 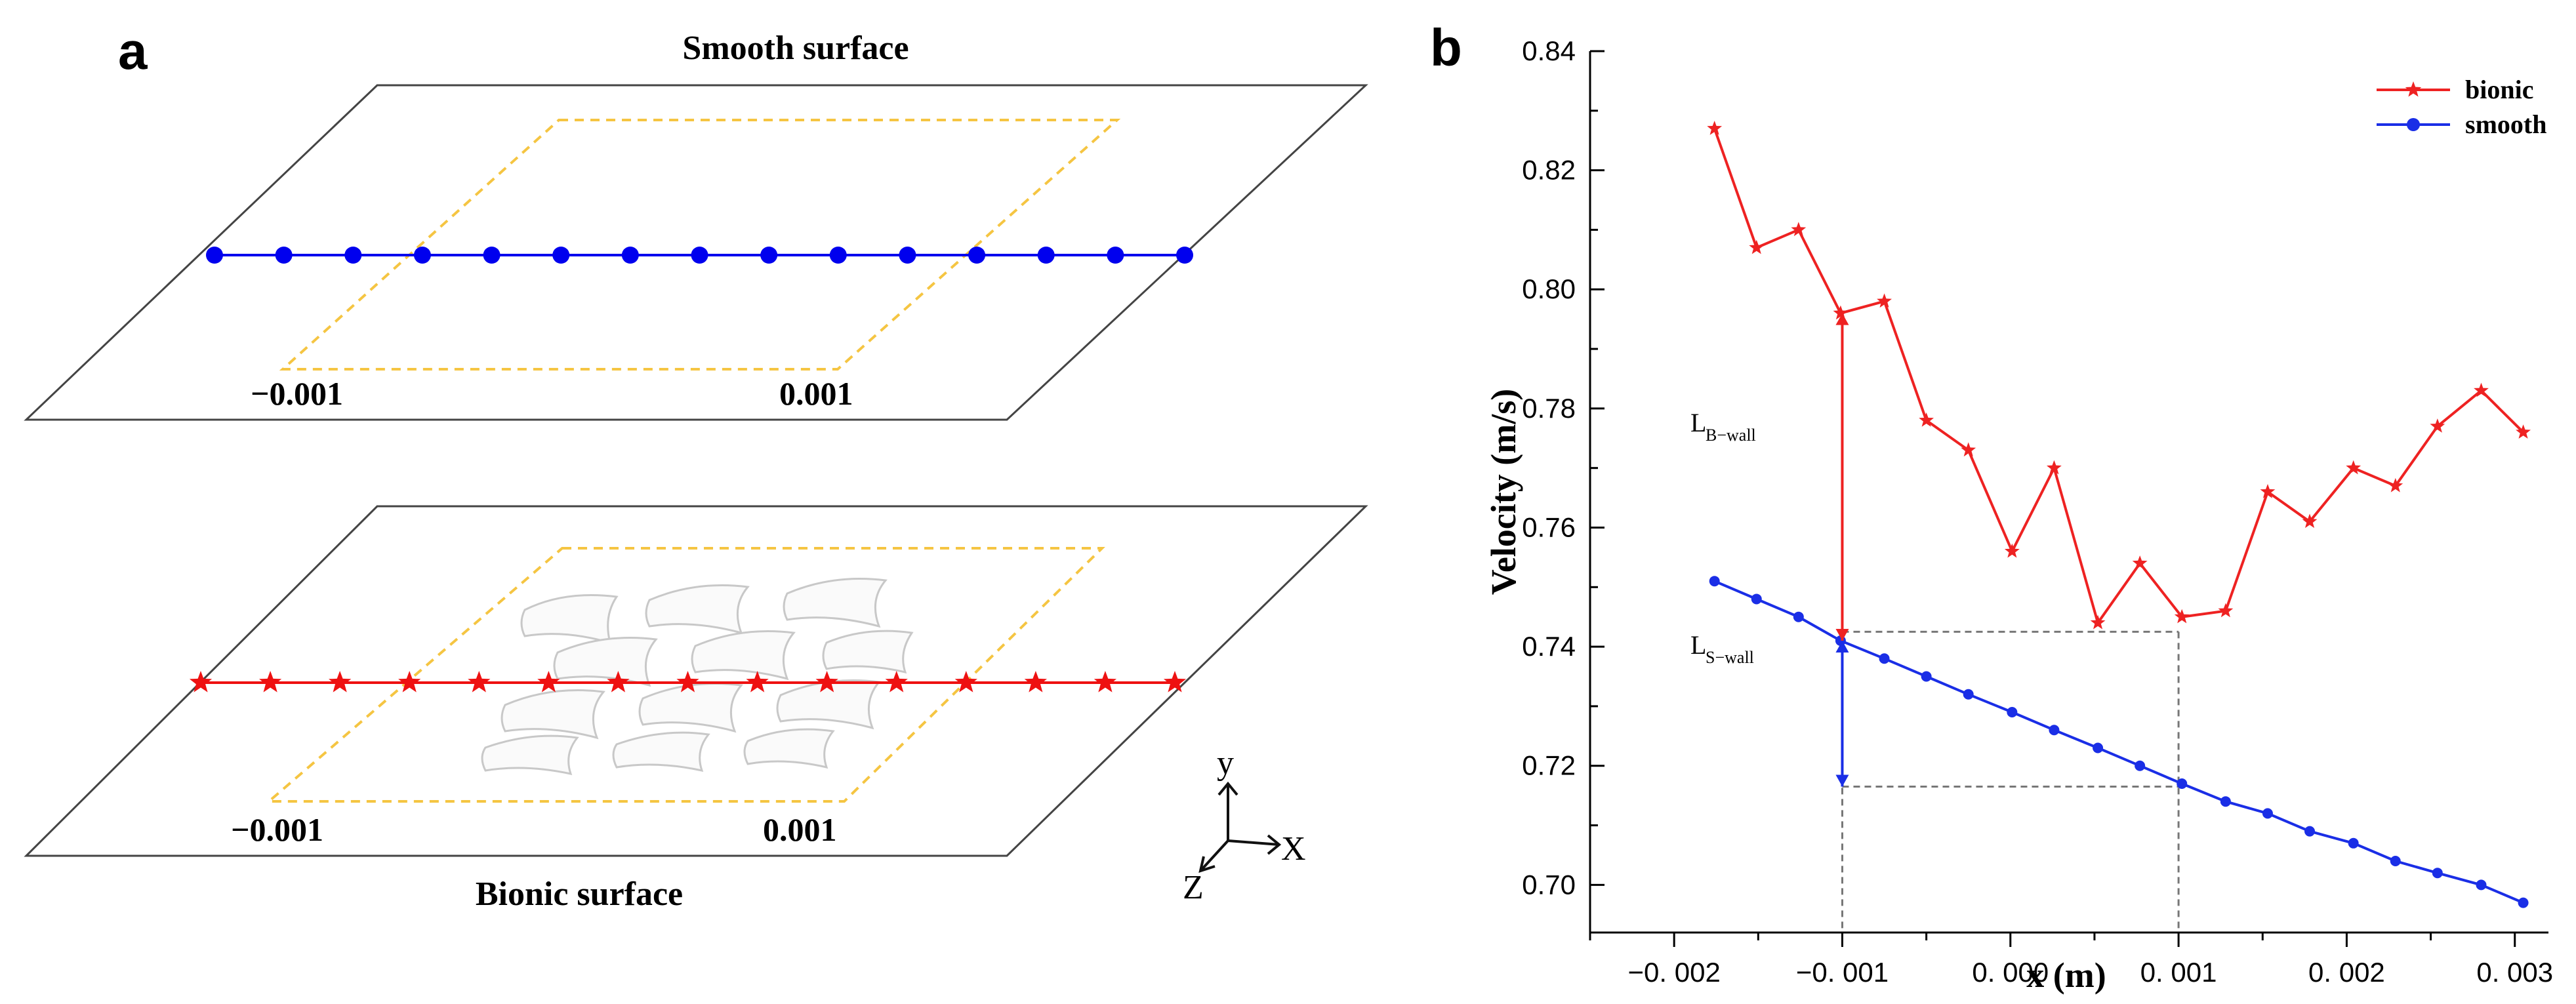 What do you see at coordinates (1549, 646) in the screenshot?
I see `y-tick-label: 0.74` at bounding box center [1549, 646].